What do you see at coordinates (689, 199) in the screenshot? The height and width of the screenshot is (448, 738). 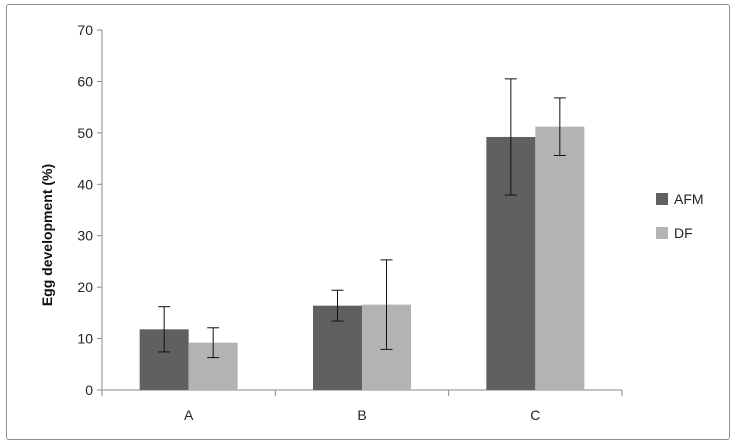 I see `legend-label-afm: AFM` at bounding box center [689, 199].